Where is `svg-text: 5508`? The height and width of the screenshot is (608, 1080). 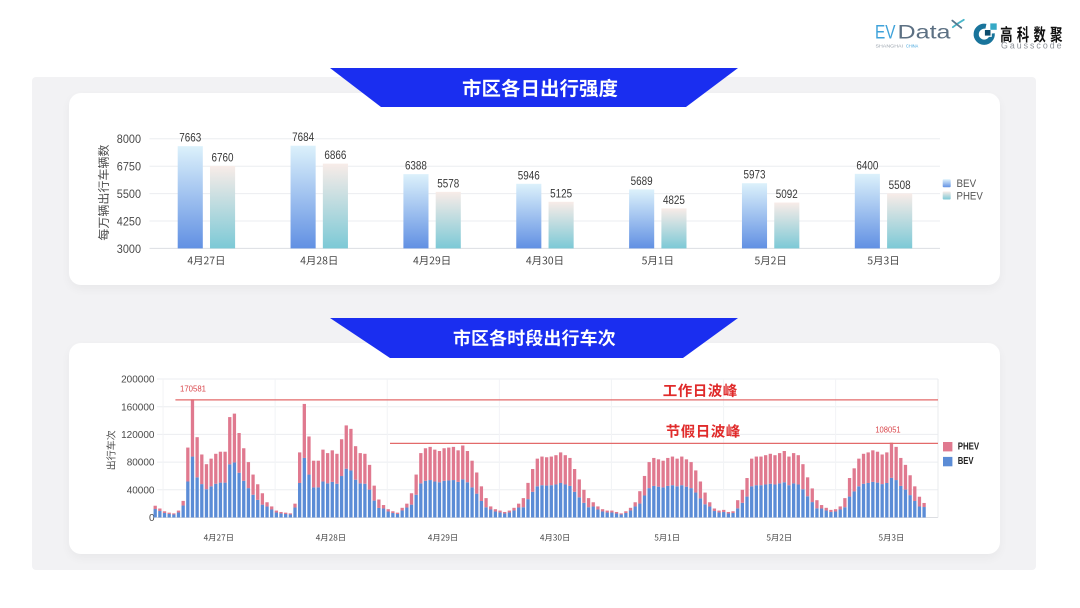 svg-text: 5508 is located at coordinates (900, 186).